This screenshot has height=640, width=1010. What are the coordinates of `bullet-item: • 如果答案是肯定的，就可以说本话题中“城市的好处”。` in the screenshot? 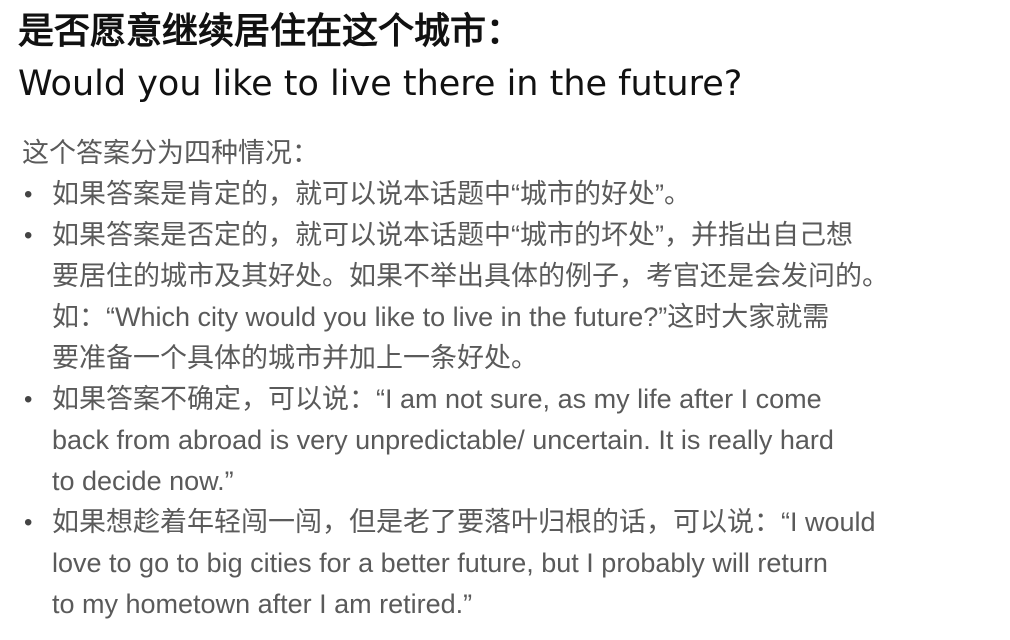 It's located at (507, 194).